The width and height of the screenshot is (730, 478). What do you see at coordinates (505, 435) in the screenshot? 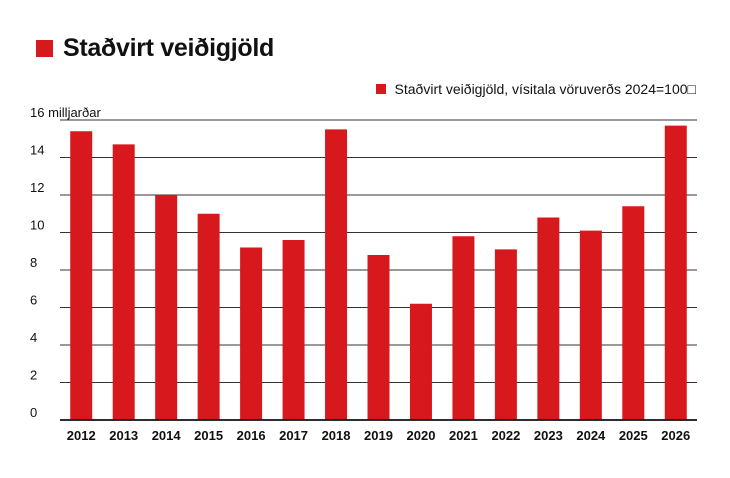
I see `x-tick-label: 2022` at bounding box center [505, 435].